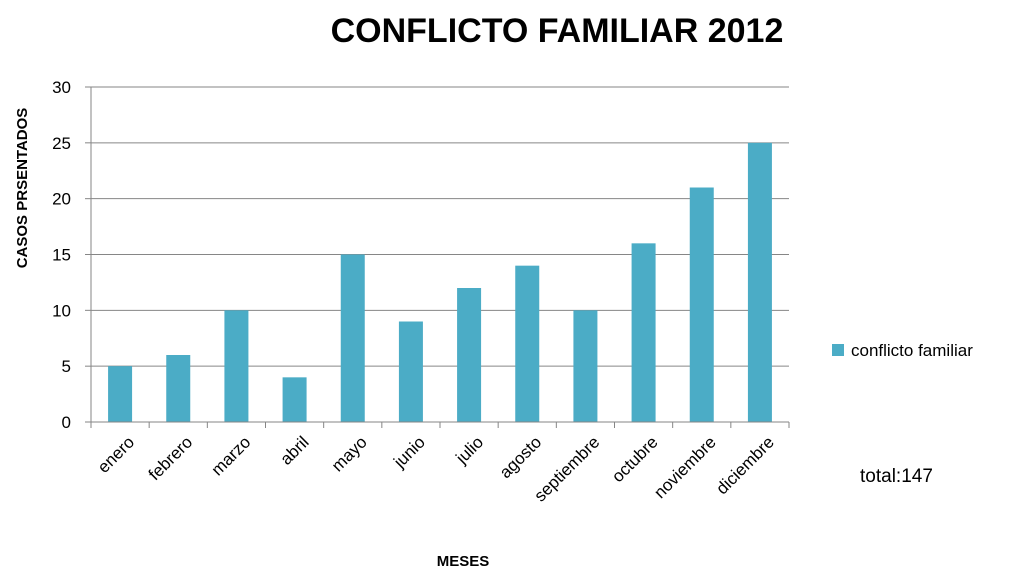  I want to click on x-tick-label: mayo, so click(349, 454).